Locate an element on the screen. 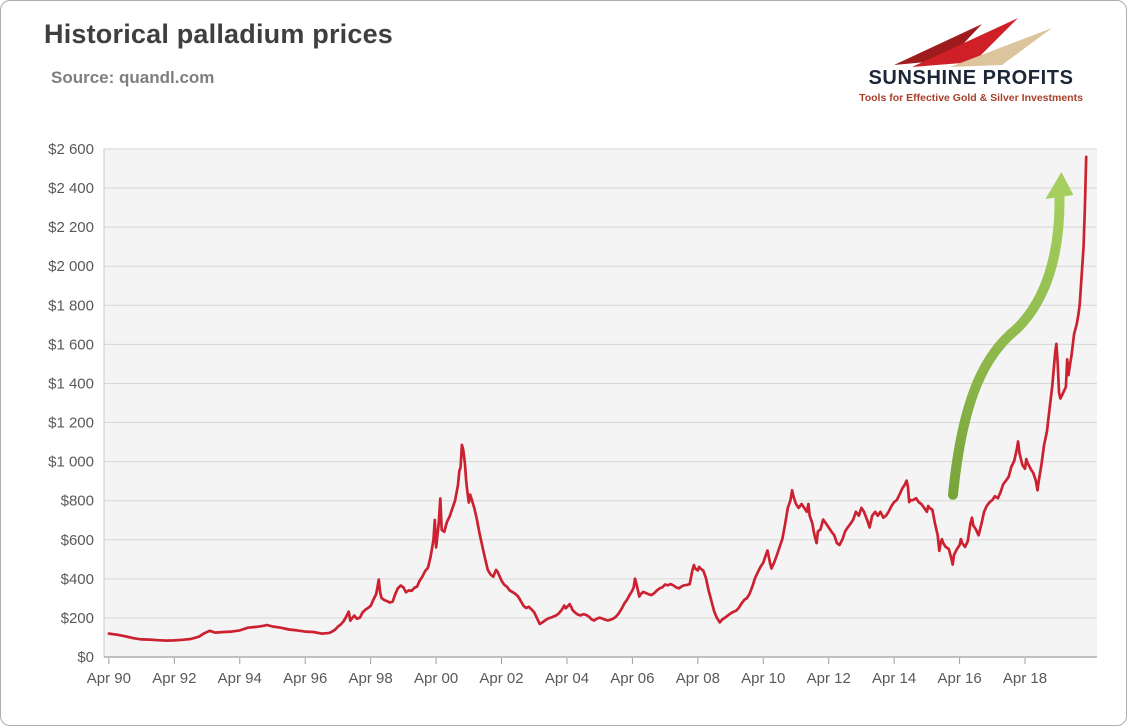  trend-arrow is located at coordinates (1006, 343).